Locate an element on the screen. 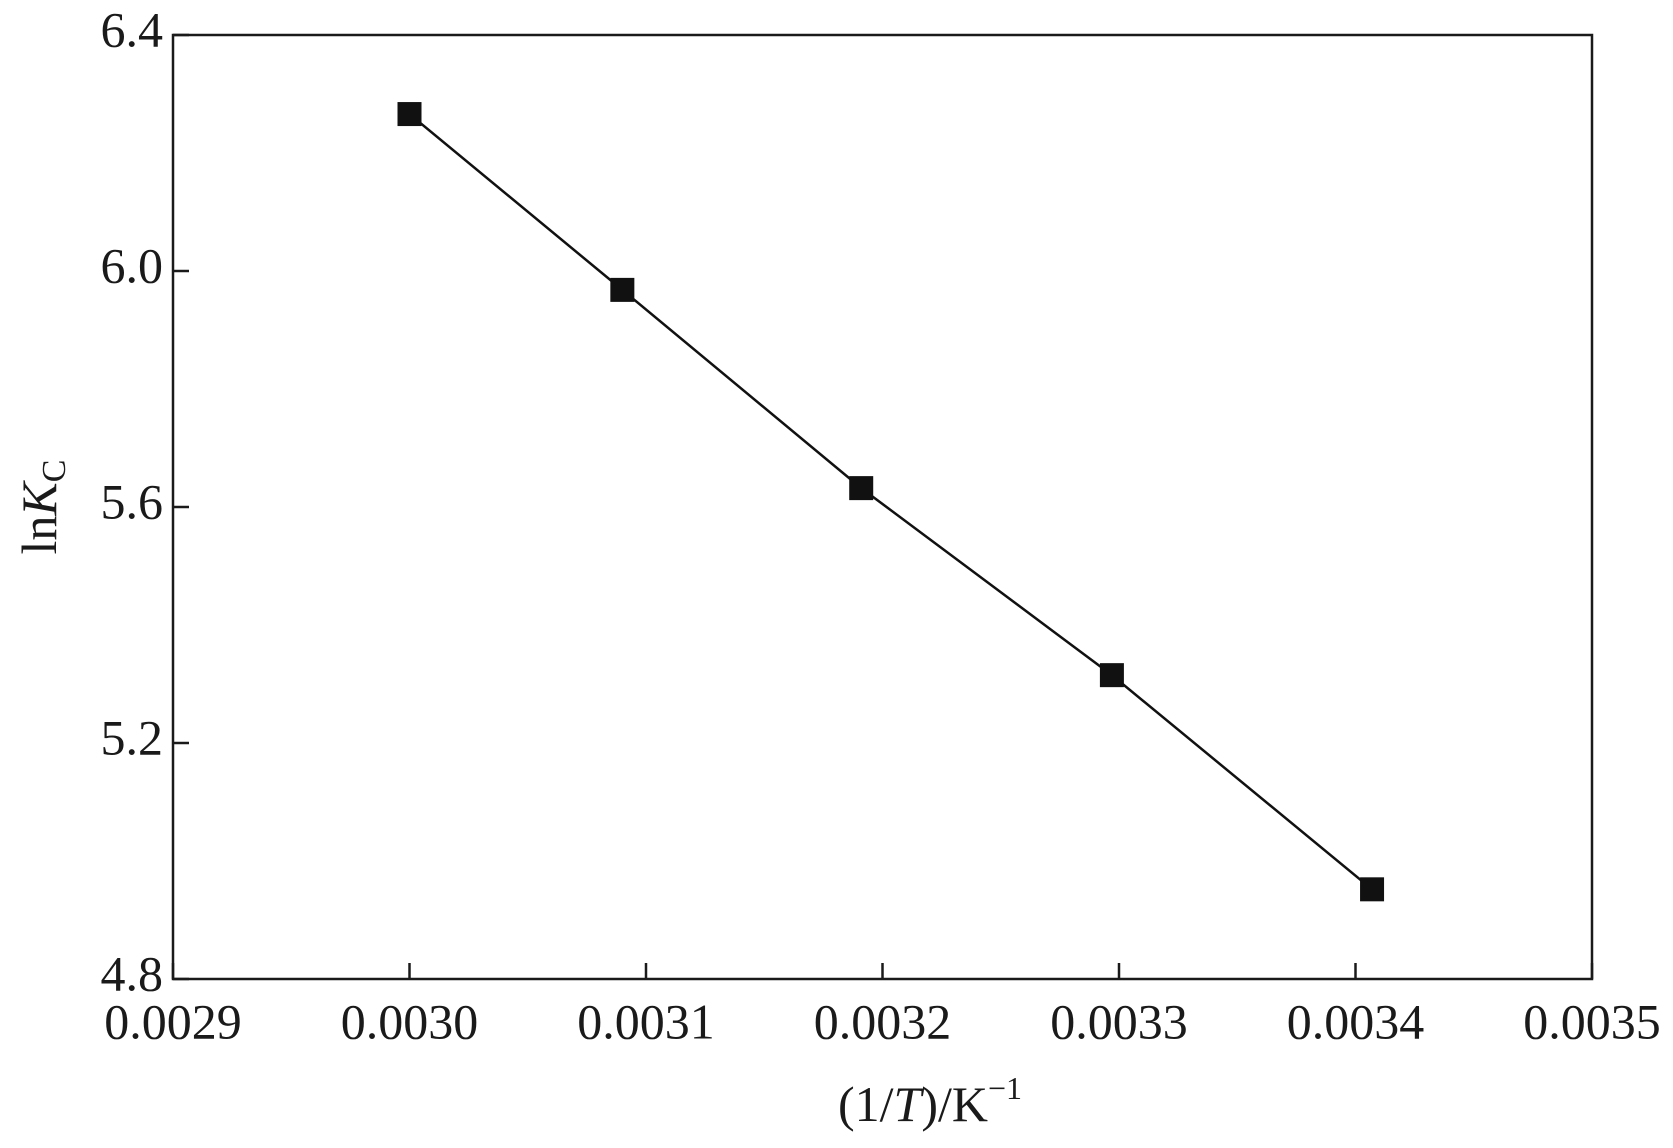  y-tick-label: 5.6 is located at coordinates (132, 501).